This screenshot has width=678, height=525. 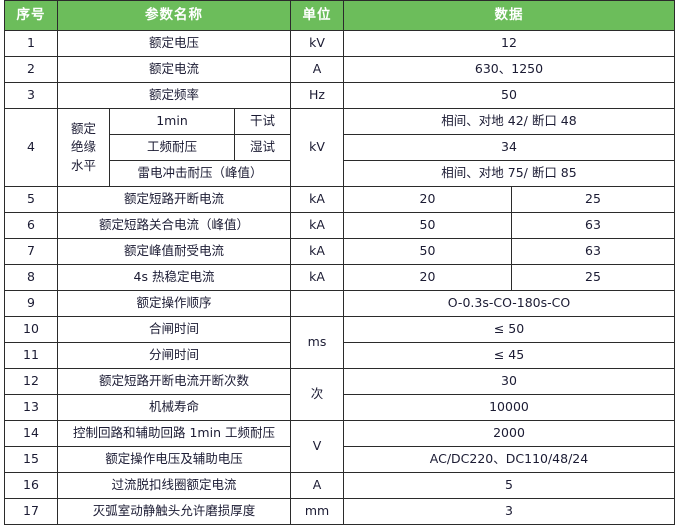 What do you see at coordinates (174, 511) in the screenshot?
I see `row-parameter-name: 灭弧室动静触头允许磨损厚度` at bounding box center [174, 511].